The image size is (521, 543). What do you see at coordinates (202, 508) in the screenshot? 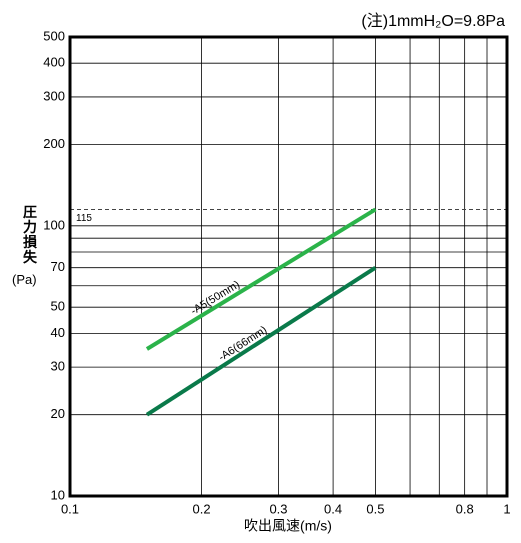
I see `x-tick-label: 0.2` at bounding box center [202, 508].